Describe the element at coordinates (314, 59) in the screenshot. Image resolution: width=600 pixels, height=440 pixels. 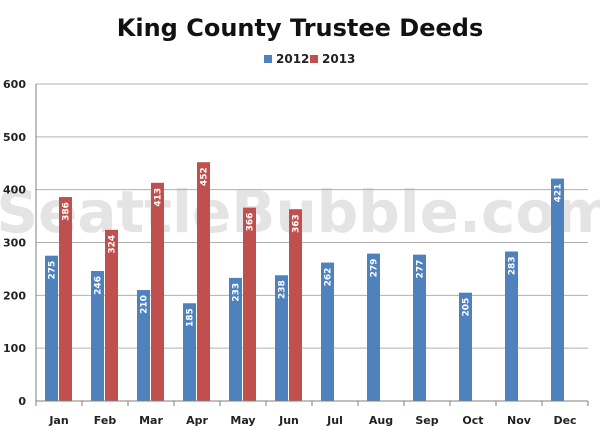
I see `legend-swatch-2013` at that location.